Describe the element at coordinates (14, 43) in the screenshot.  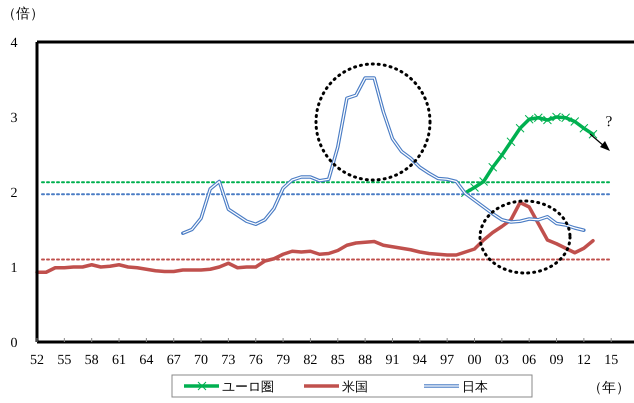
I see `y-tick-label: 4` at that location.